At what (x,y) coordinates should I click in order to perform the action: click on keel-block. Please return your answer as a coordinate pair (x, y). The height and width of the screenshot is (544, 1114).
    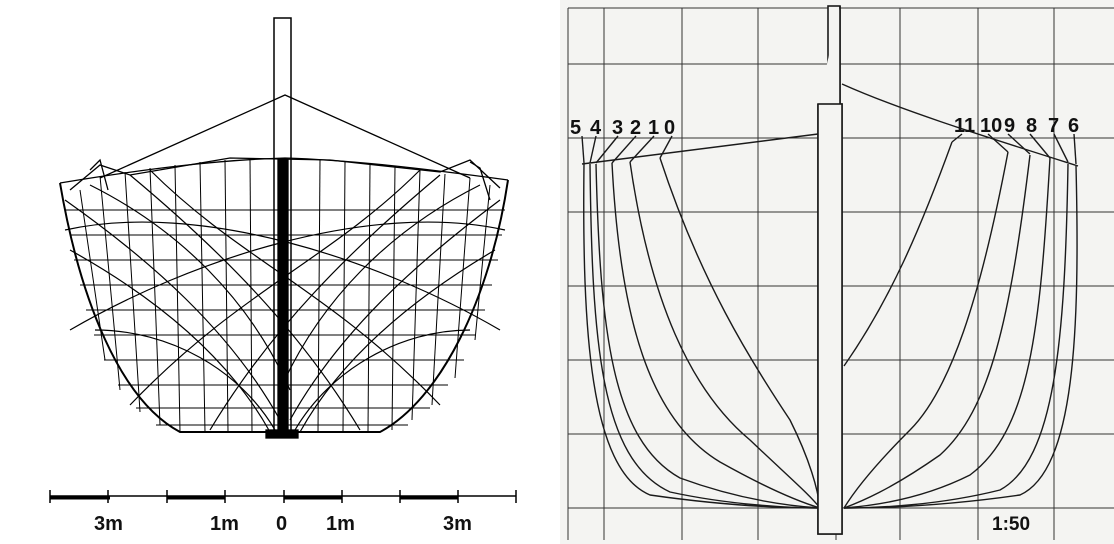
    Looking at the image, I should click on (282, 434).